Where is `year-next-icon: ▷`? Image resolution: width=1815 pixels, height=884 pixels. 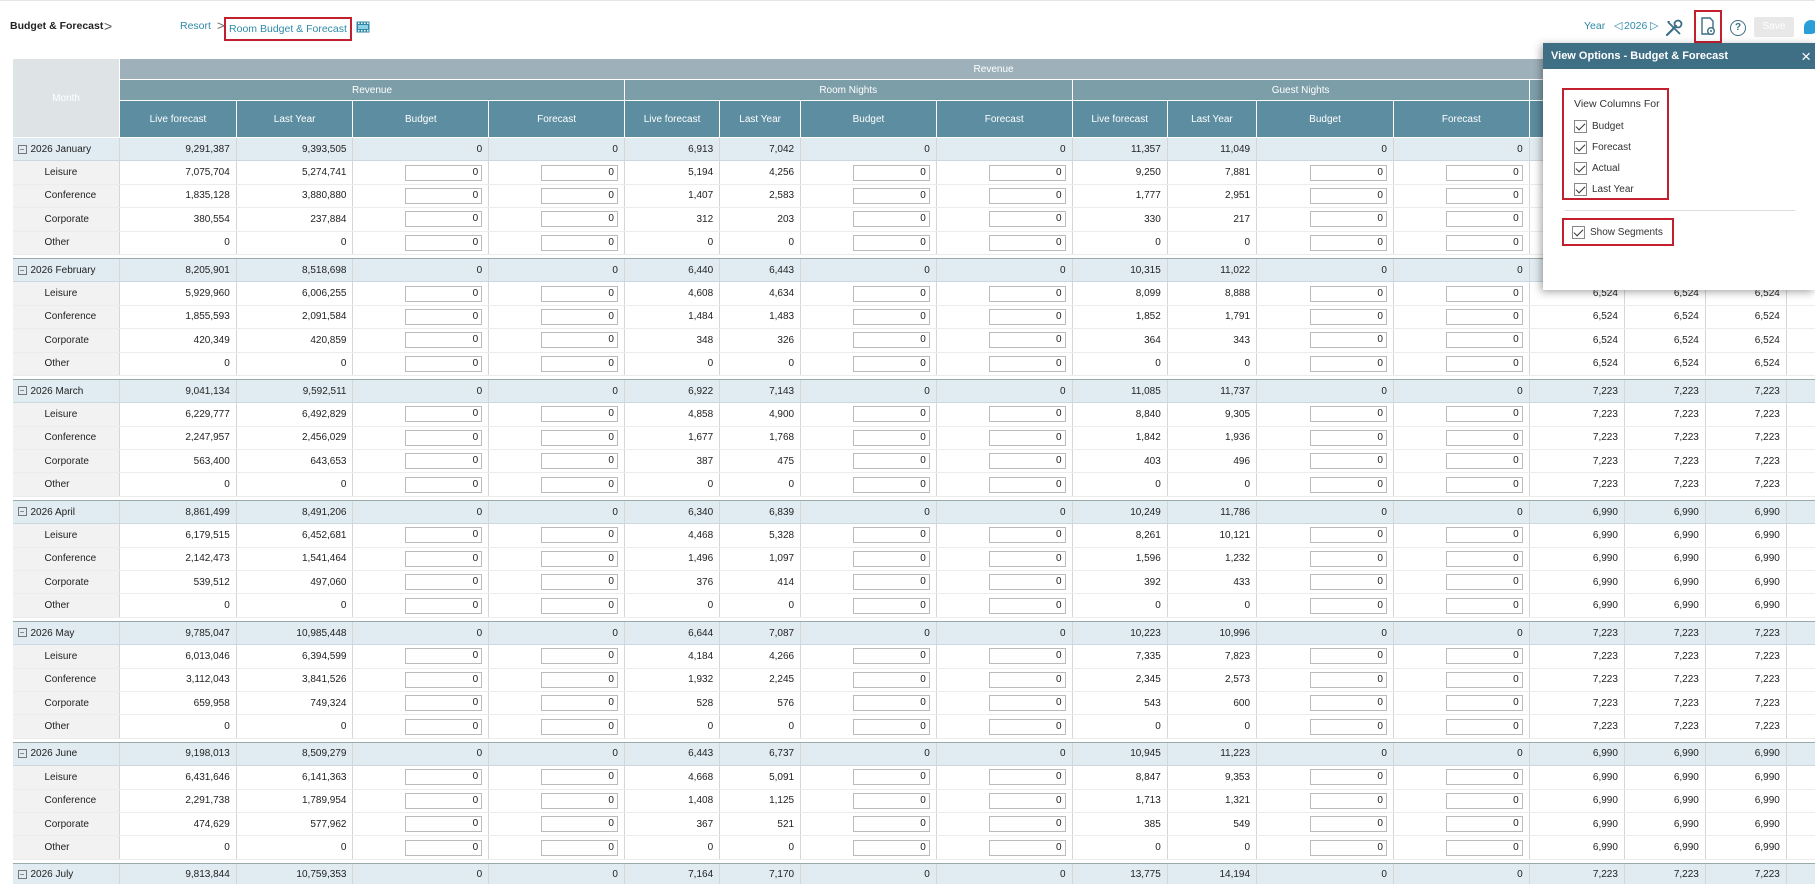 year-next-icon: ▷ is located at coordinates (1654, 26).